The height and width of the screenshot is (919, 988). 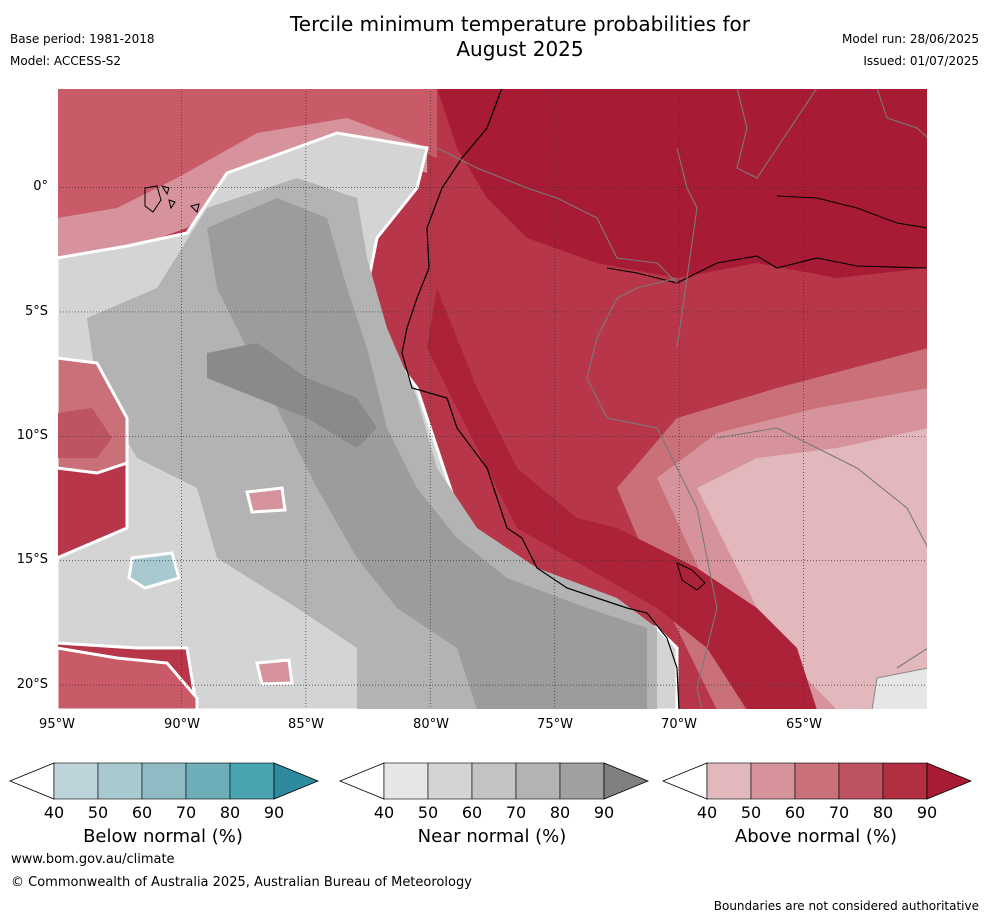 I want to click on colorbar-title-below: Below normal (%), so click(x=163, y=836).